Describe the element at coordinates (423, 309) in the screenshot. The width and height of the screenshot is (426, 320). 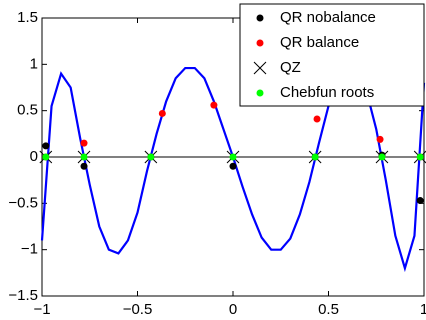
I see `x-tick-label: 1` at that location.